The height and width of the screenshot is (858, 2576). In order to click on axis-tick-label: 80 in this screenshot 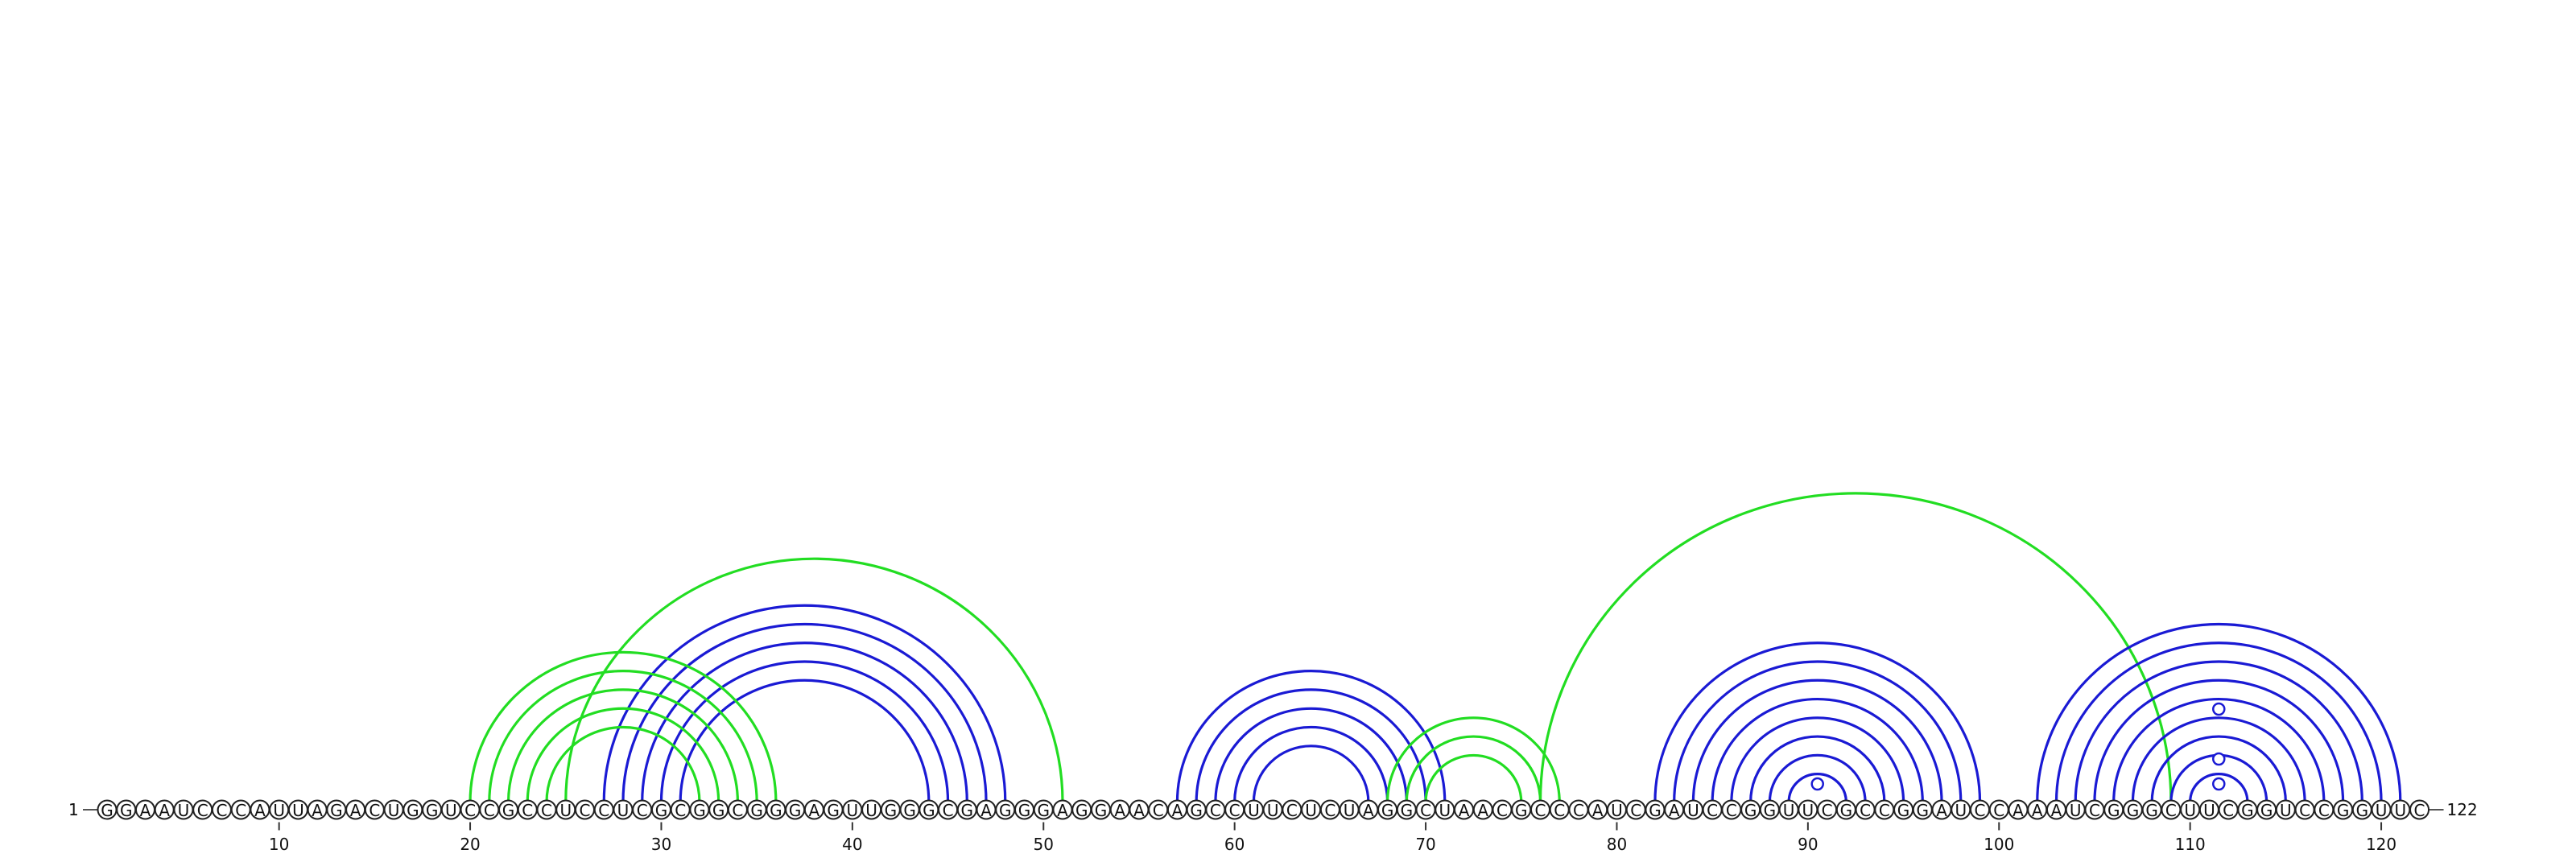, I will do `click(1617, 845)`.